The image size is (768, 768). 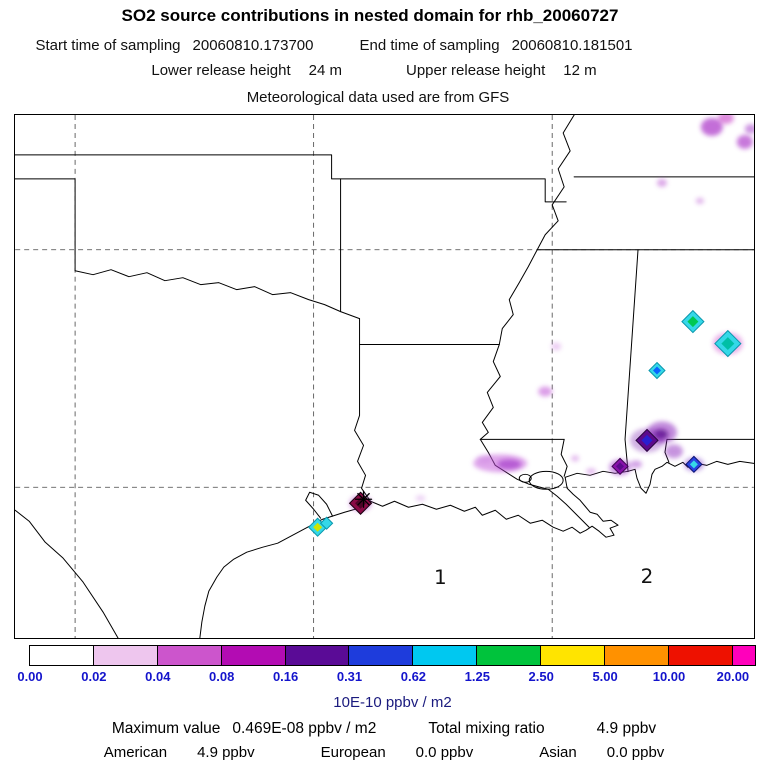 I want to click on region-name: Asian, so click(x=558, y=752).